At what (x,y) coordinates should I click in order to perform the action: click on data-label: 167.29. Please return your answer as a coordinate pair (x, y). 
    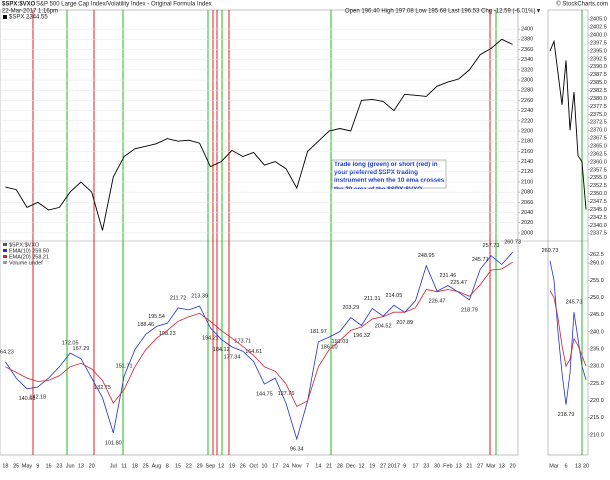
    Looking at the image, I should click on (81, 349).